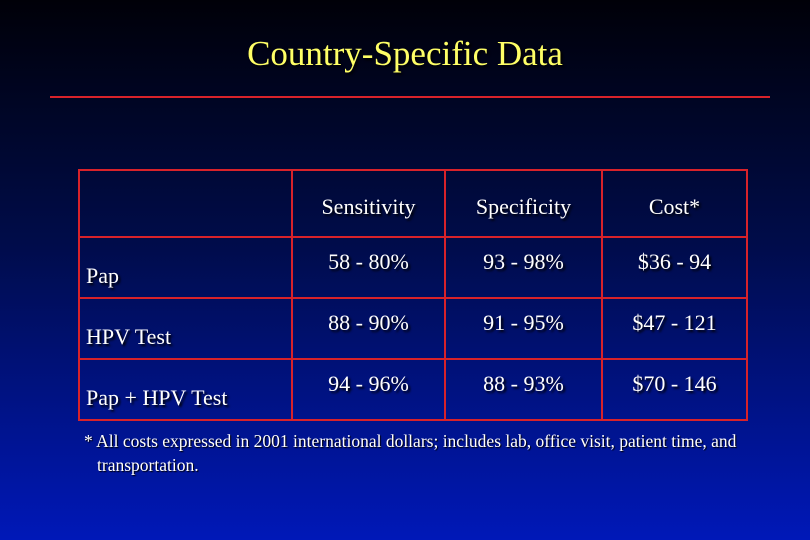  What do you see at coordinates (185, 267) in the screenshot?
I see `row-label: Pap` at bounding box center [185, 267].